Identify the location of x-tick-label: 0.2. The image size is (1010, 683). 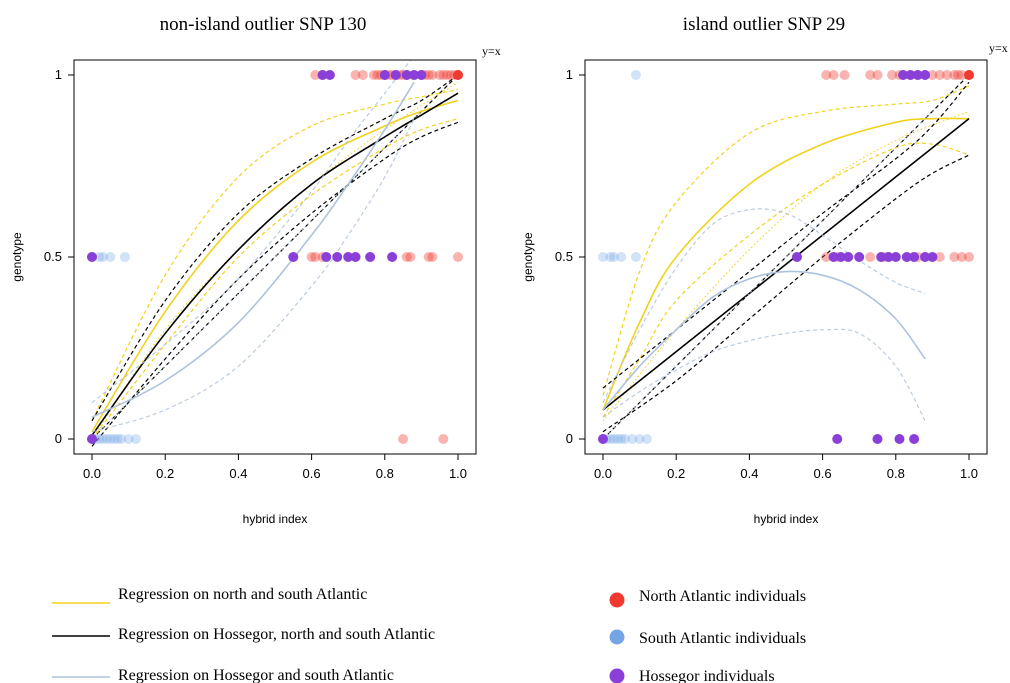
(165, 473).